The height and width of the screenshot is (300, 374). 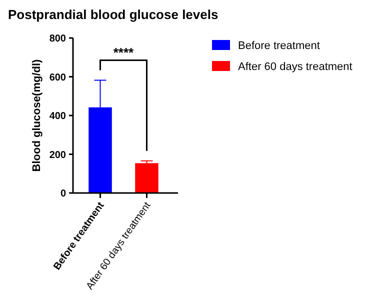 What do you see at coordinates (63, 194) in the screenshot?
I see `y-tick-label: 0` at bounding box center [63, 194].